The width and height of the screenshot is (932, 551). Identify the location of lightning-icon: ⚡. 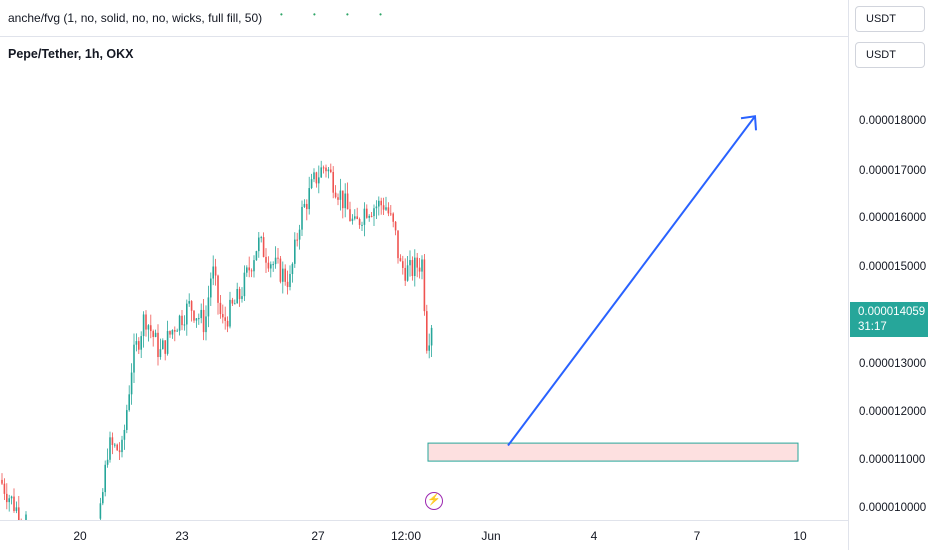
(434, 501).